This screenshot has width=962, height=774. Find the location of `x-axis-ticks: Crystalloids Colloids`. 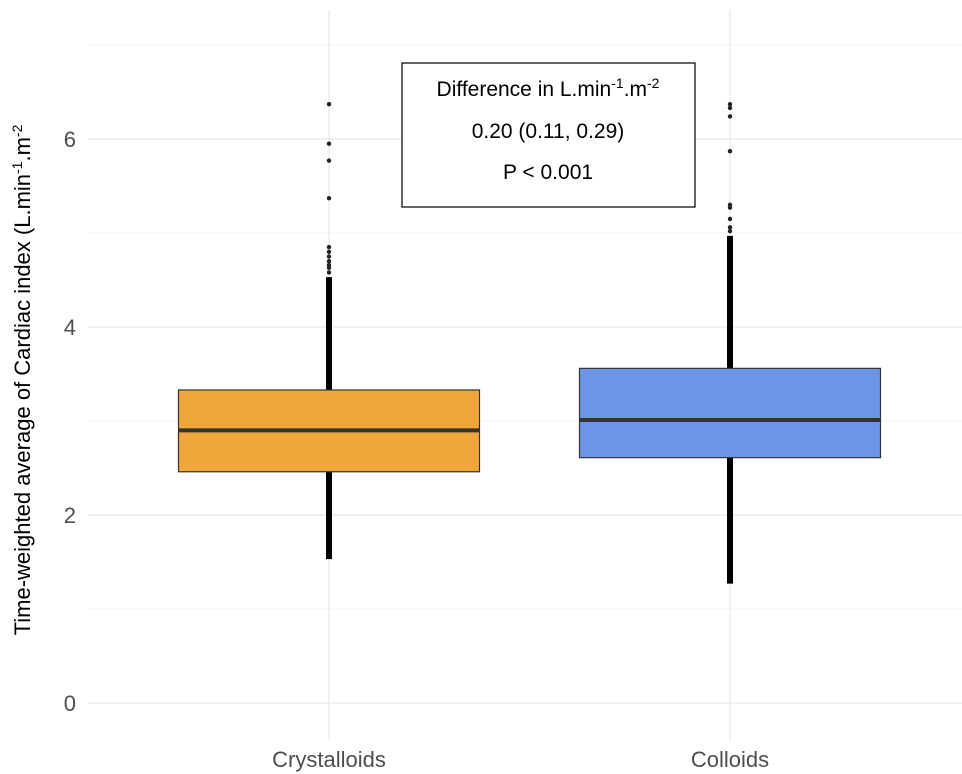

x-axis-ticks: Crystalloids Colloids is located at coordinates (520, 759).